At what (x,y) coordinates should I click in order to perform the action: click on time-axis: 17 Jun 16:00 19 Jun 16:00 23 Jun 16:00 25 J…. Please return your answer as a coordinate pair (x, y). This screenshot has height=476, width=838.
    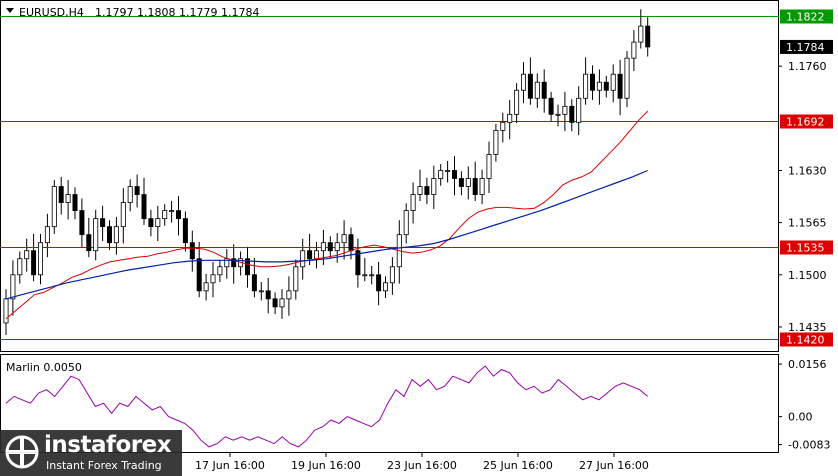
    Looking at the image, I should click on (422, 462).